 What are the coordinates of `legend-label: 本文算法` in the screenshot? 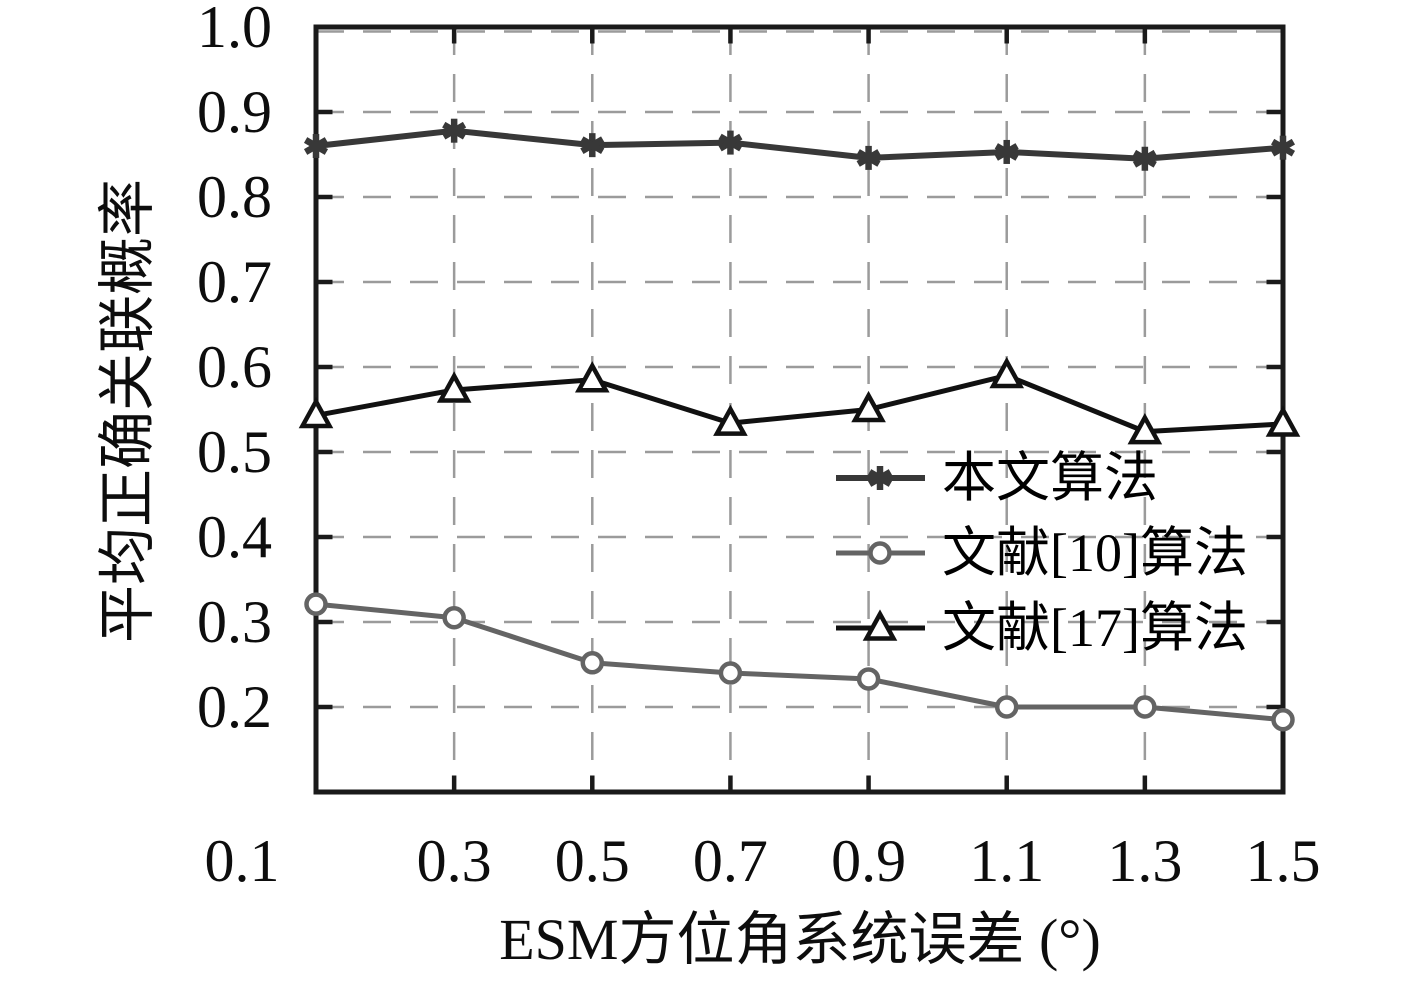 It's located at (1050, 477).